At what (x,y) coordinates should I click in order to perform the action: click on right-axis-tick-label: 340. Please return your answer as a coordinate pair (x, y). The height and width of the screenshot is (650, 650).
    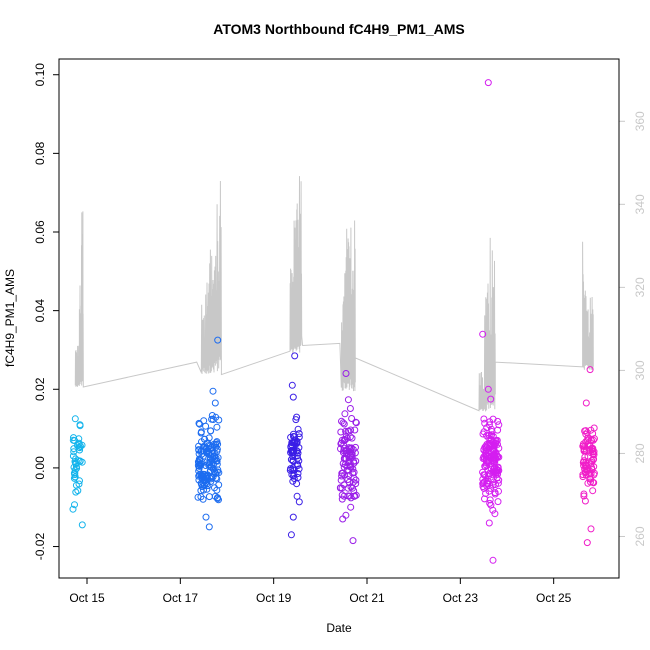
    Looking at the image, I should click on (640, 204).